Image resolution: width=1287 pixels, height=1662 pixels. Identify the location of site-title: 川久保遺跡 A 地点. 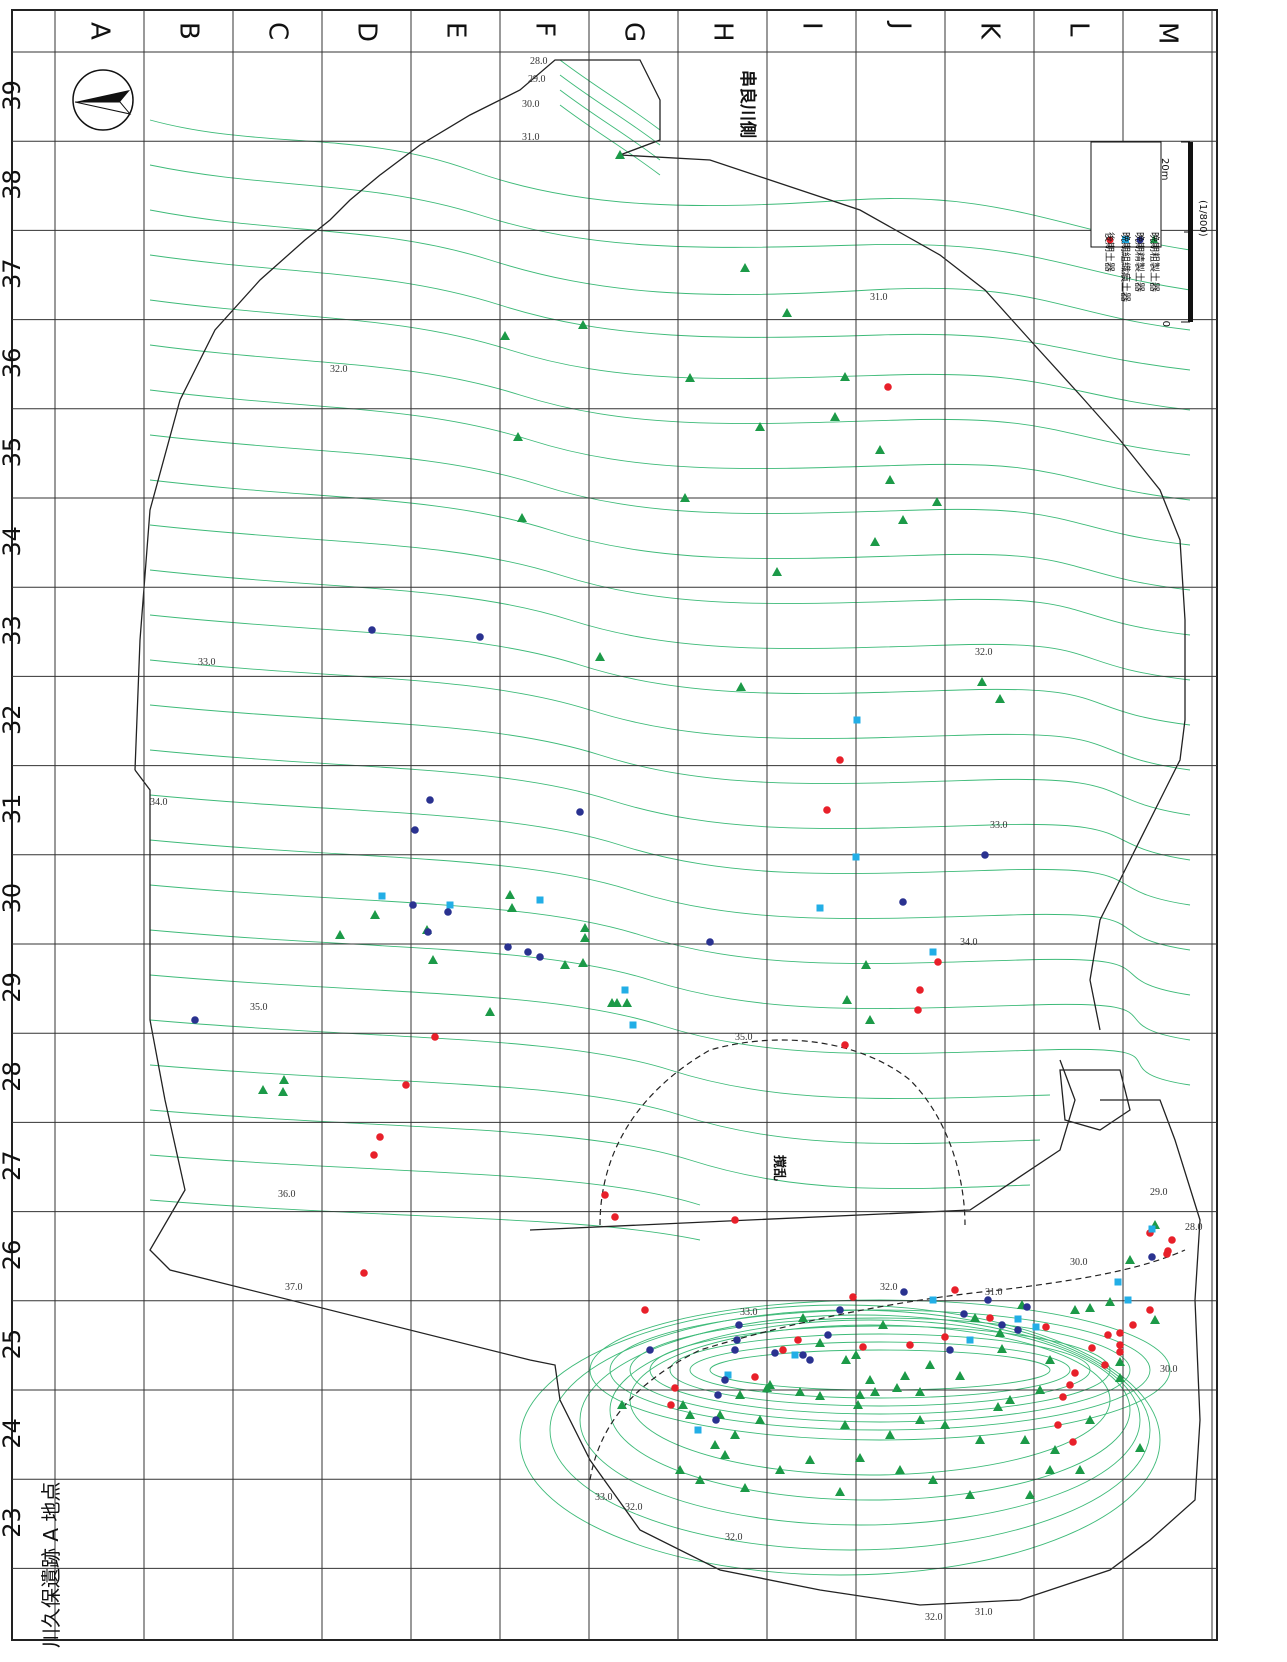
(51, 1565).